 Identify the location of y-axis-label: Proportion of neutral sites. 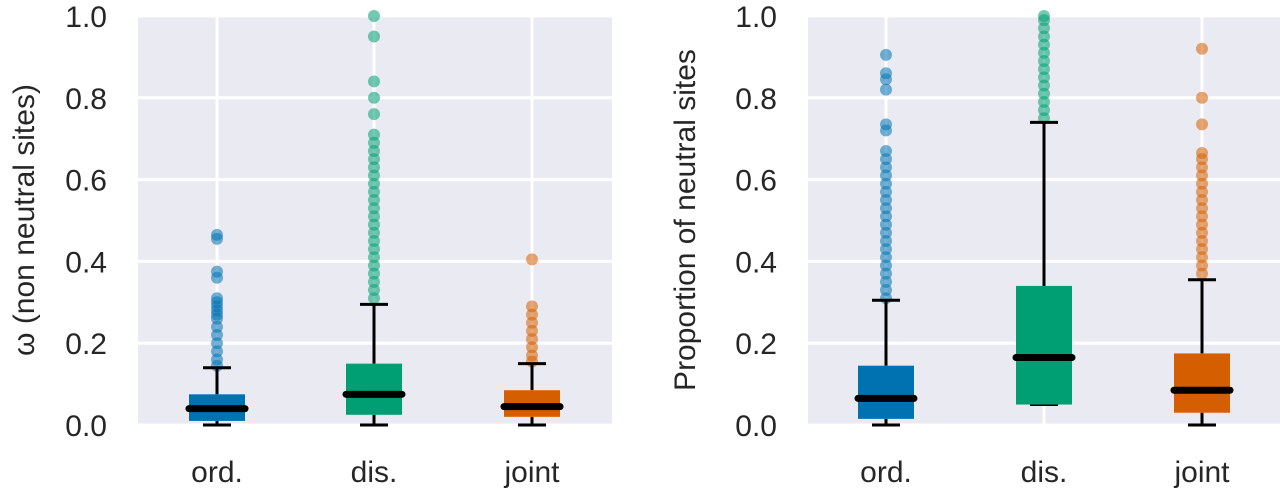
(685, 220).